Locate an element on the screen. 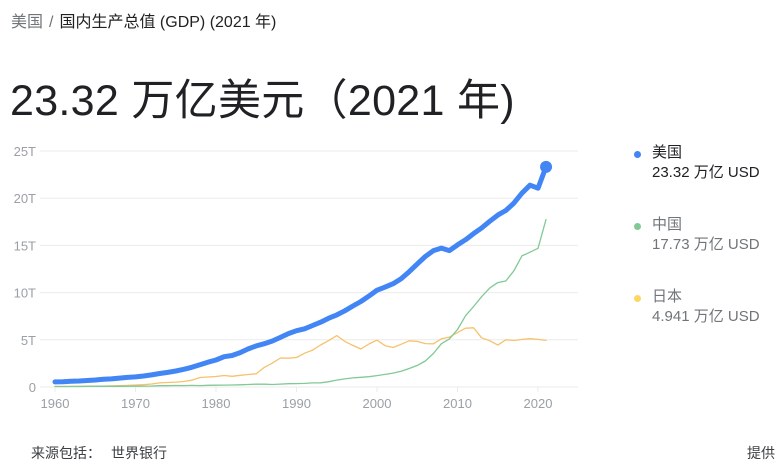  x-axis-labels: 1960 1970 1980 1990 2000 2010 2020 is located at coordinates (297, 403).